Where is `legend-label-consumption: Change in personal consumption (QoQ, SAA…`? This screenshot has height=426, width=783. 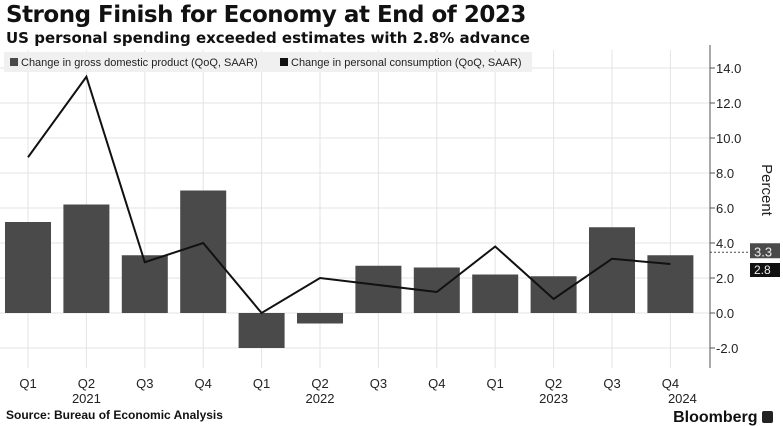
legend-label-consumption: Change in personal consumption (QoQ, SAA… is located at coordinates (406, 63).